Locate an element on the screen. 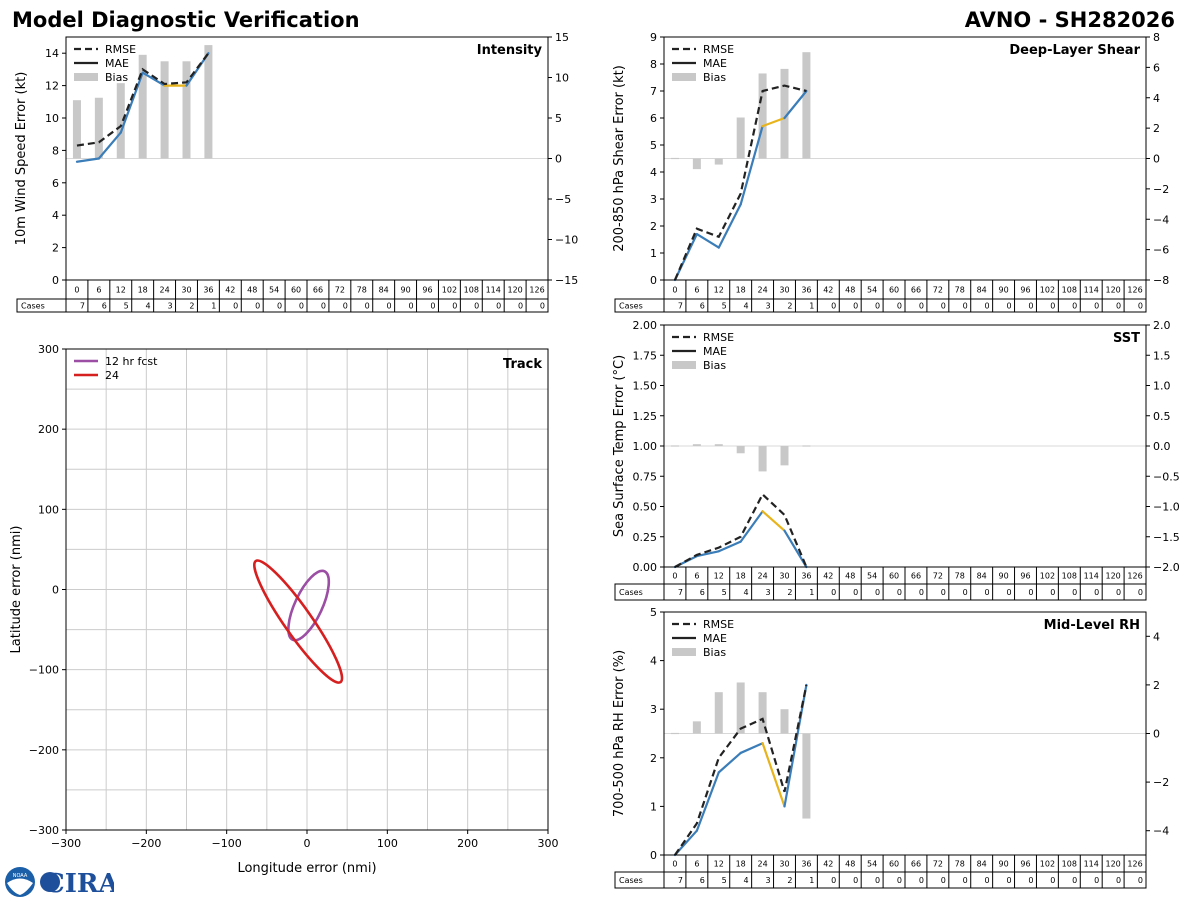  track-xtick-label: 0 is located at coordinates (307, 843).